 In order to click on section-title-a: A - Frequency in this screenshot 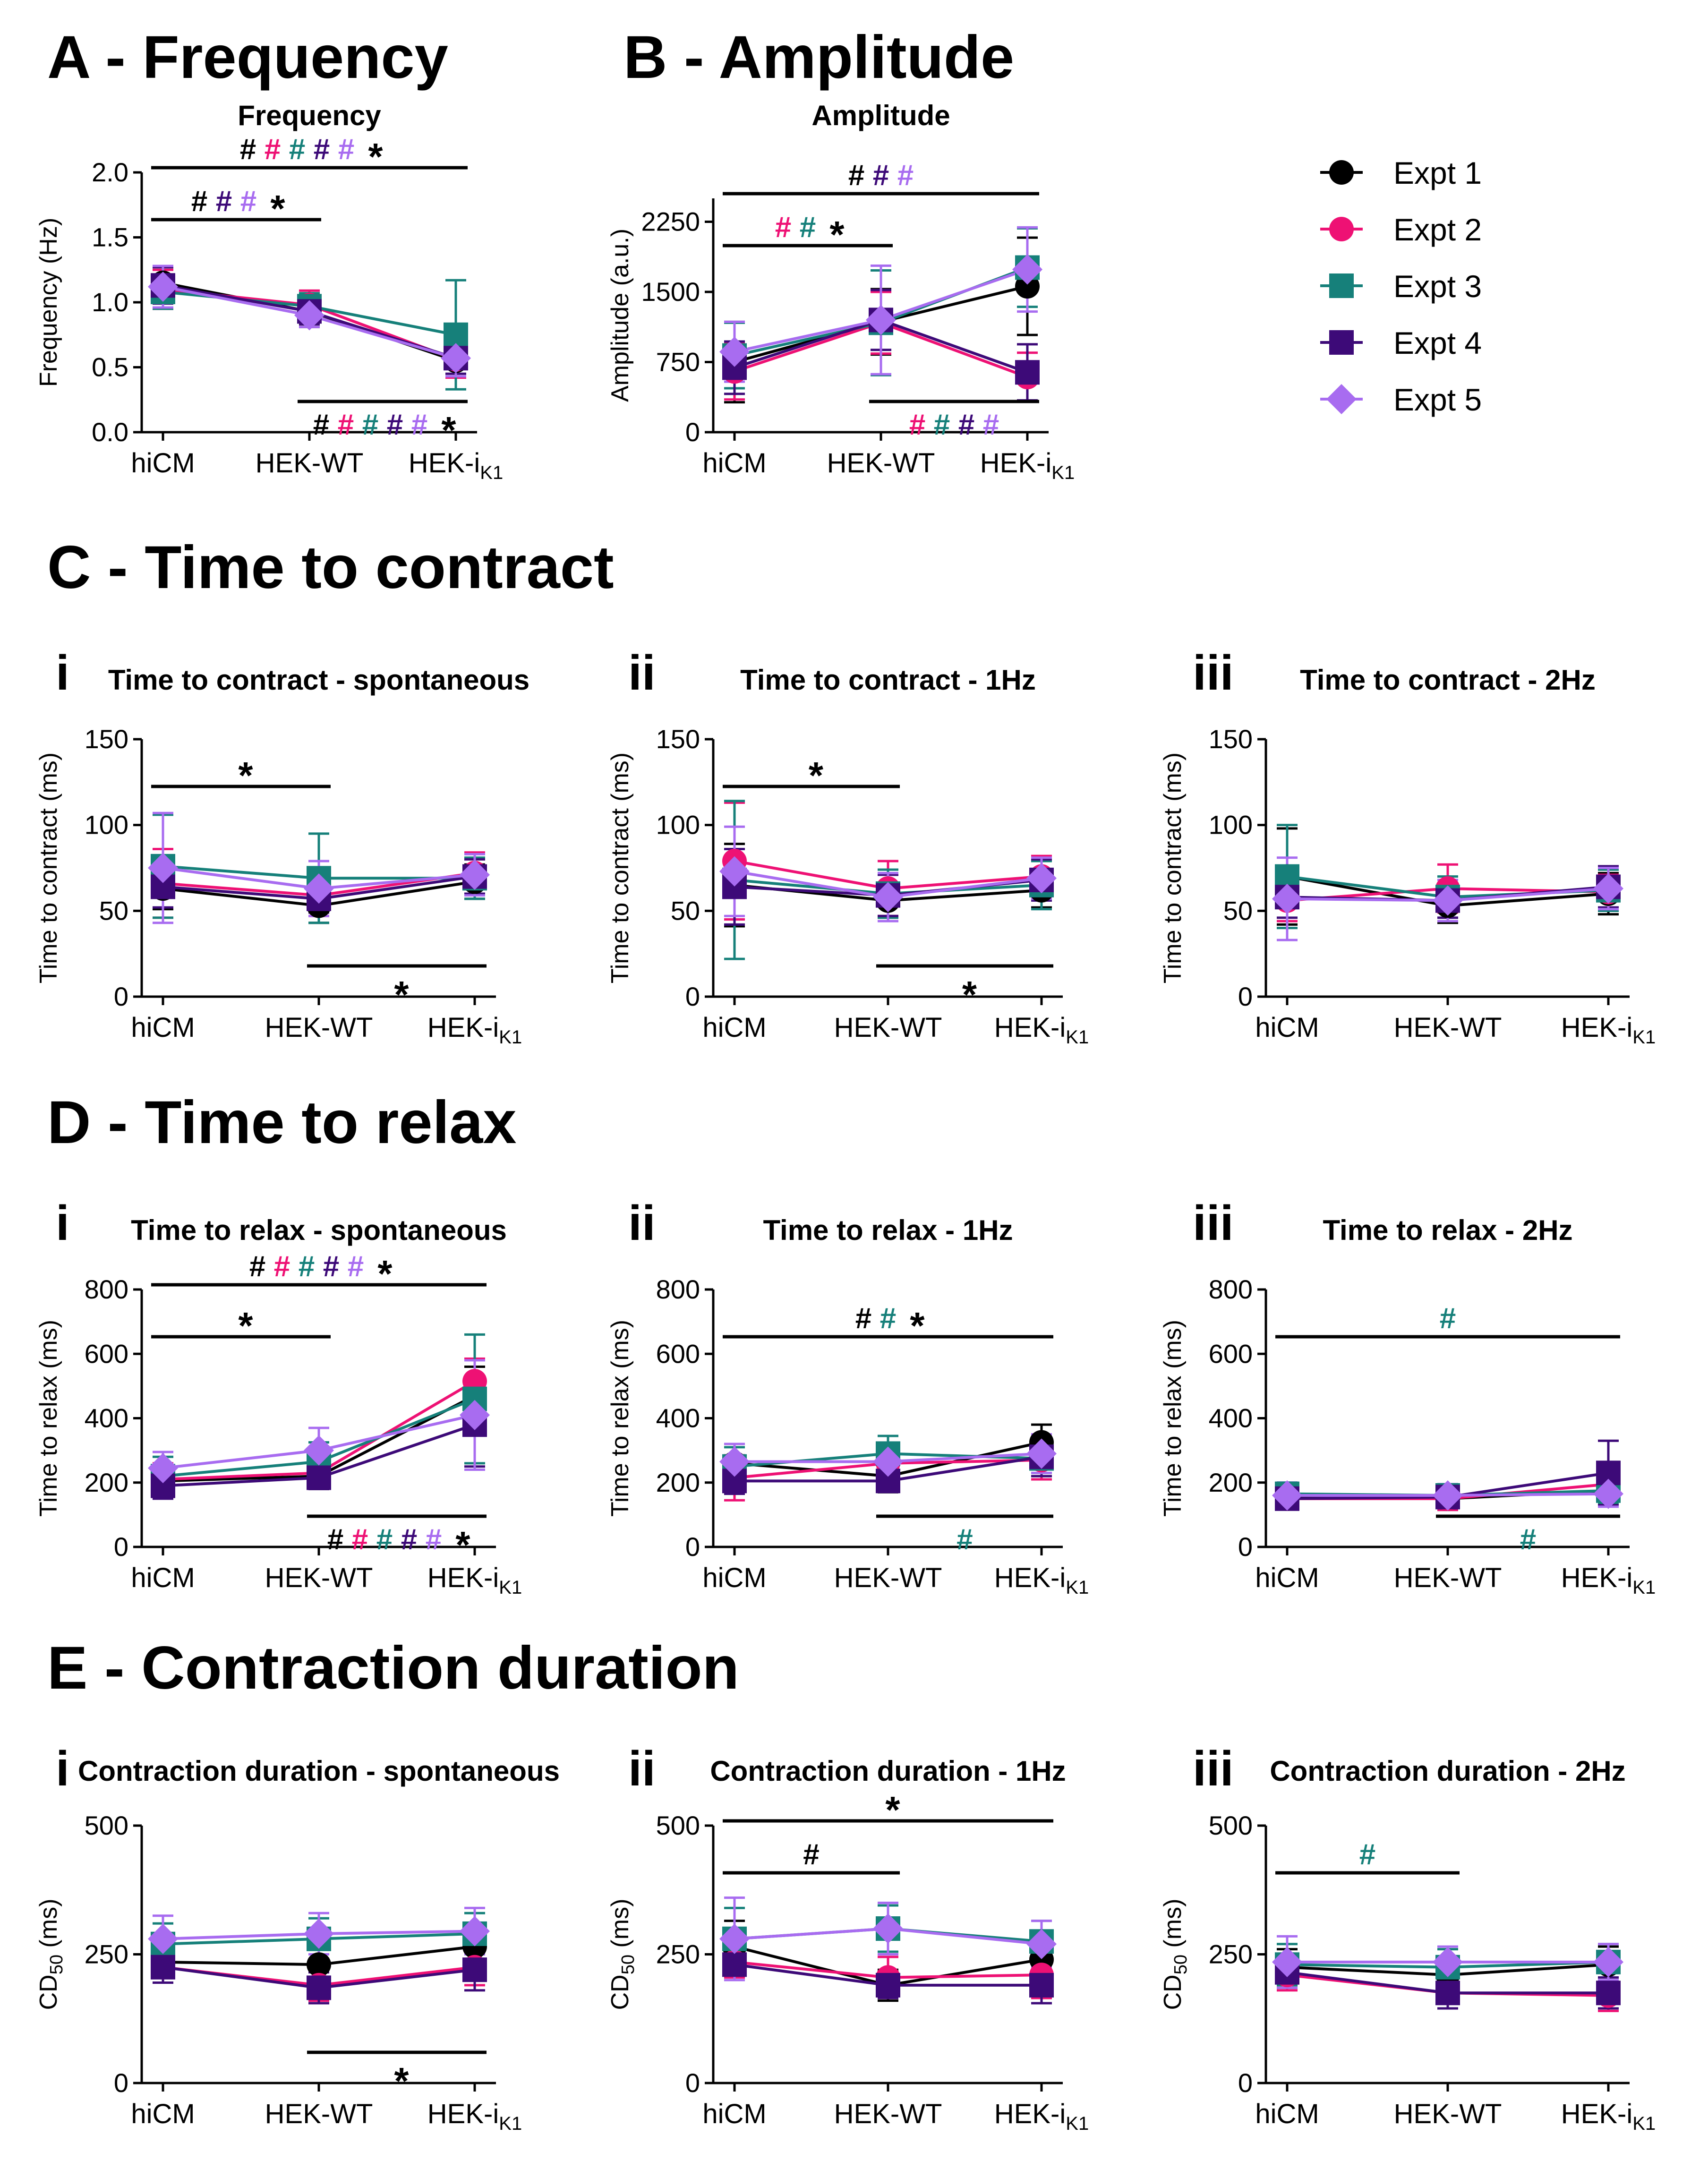, I will do `click(247, 57)`.